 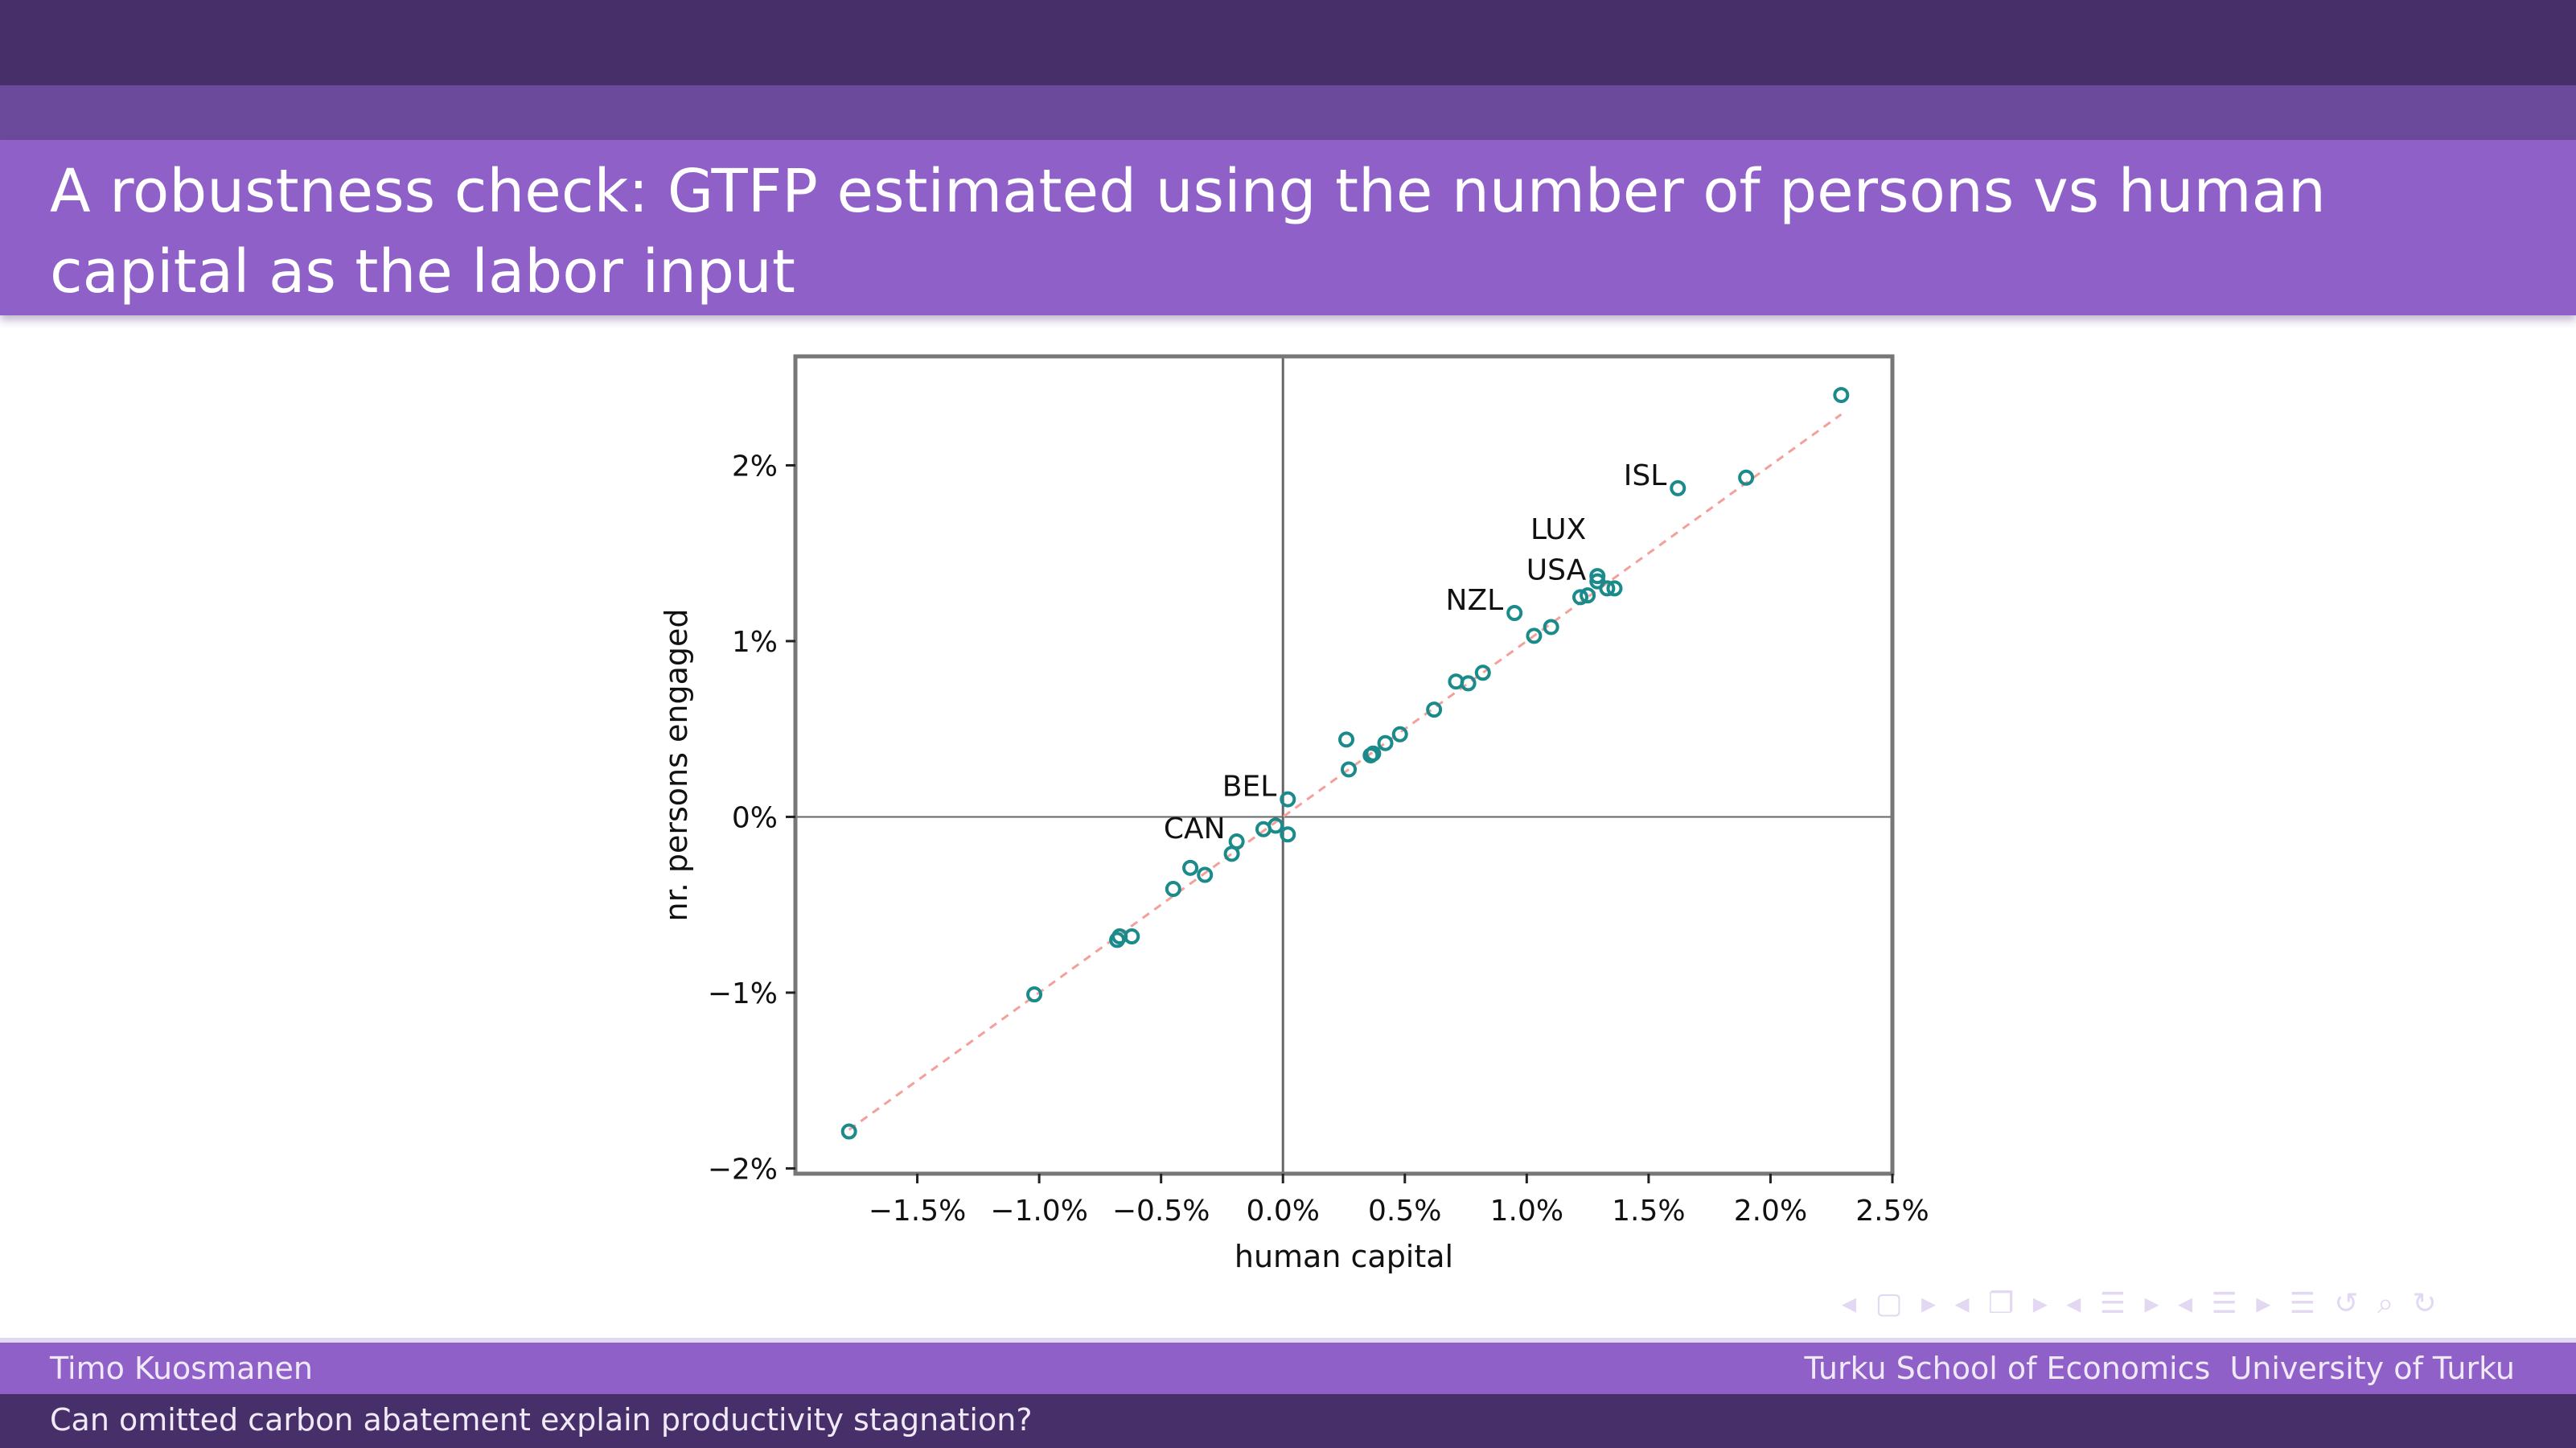 I want to click on y-tick-label: −1%, so click(x=743, y=993).